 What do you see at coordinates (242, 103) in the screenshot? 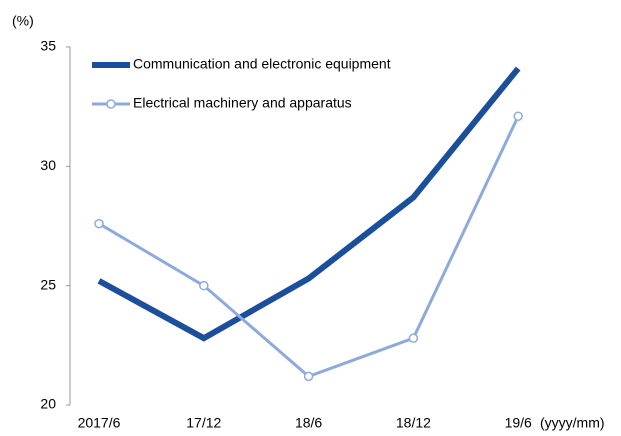
I see `legend-label: Electrical machinery and apparatus` at bounding box center [242, 103].